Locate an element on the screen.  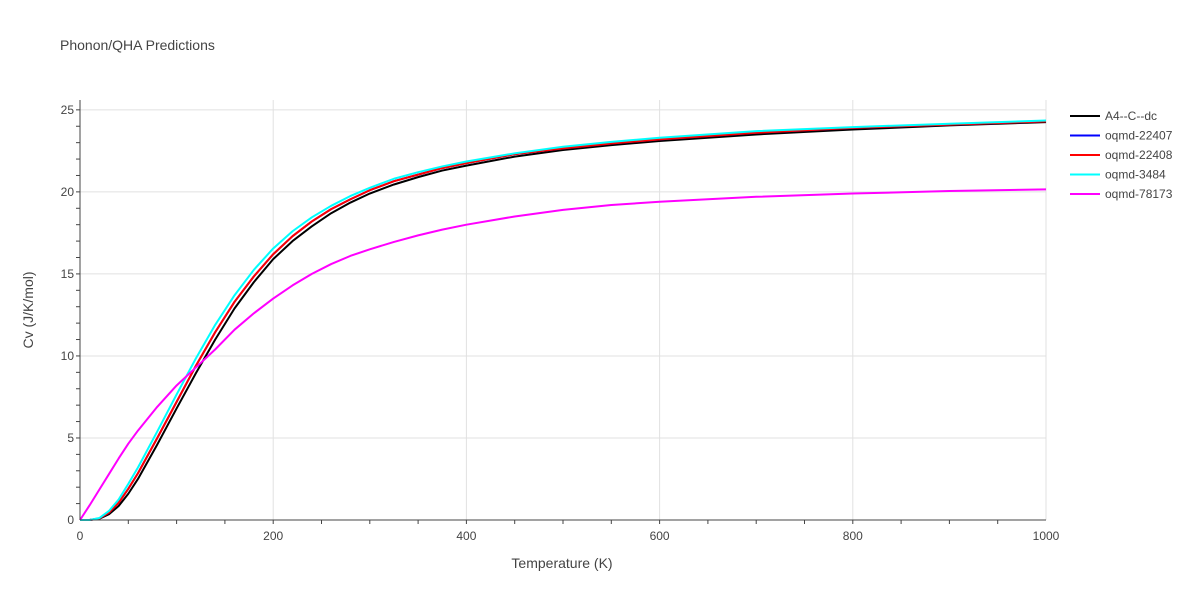
legend-item: A4--C--dc is located at coordinates (1113, 116).